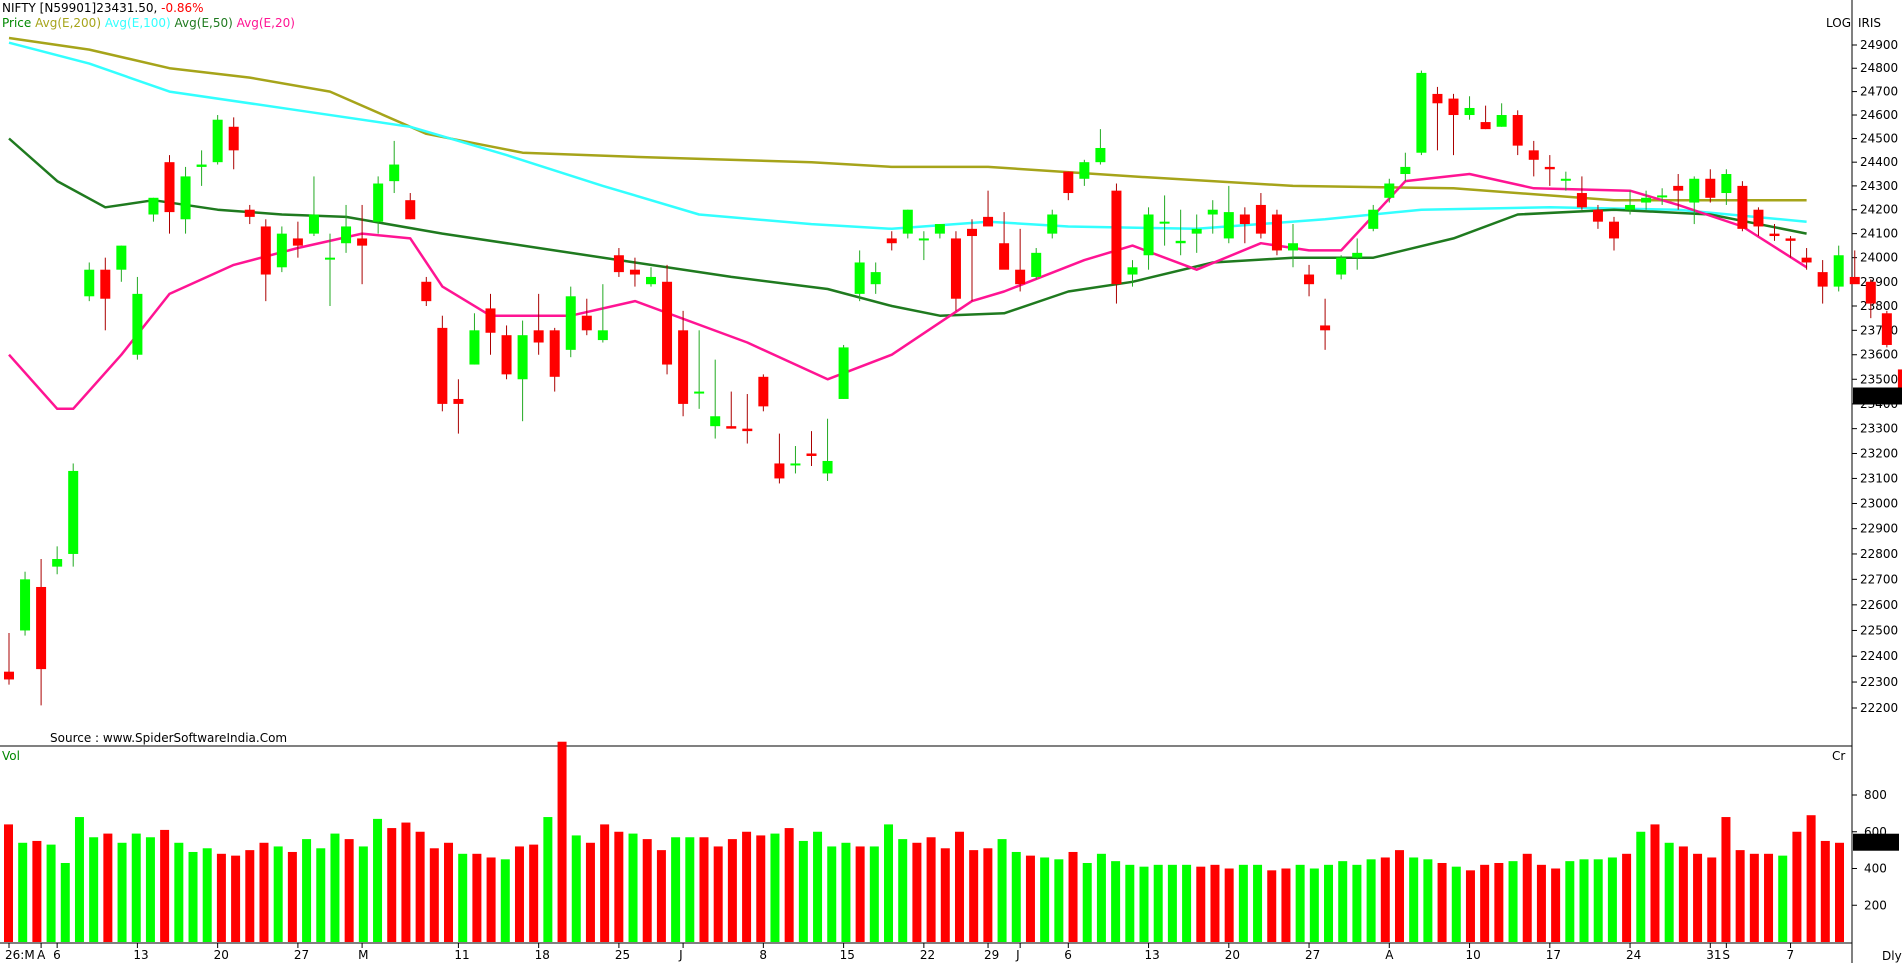 This screenshot has height=963, width=1902. Describe the element at coordinates (1791, 955) in the screenshot. I see `time-tick-label: 7` at that location.